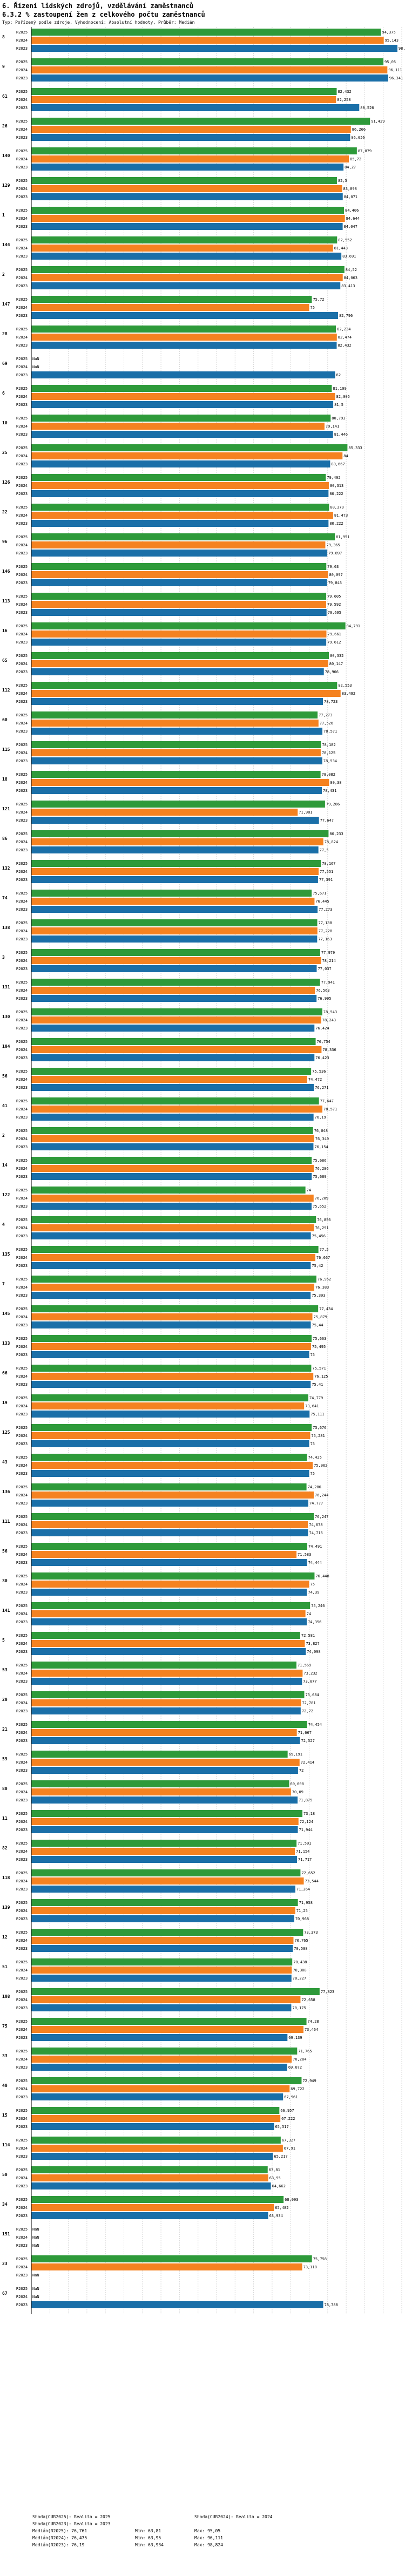 This screenshot has width=405, height=2576. I want to click on data-label: 74,715, so click(316, 1533).